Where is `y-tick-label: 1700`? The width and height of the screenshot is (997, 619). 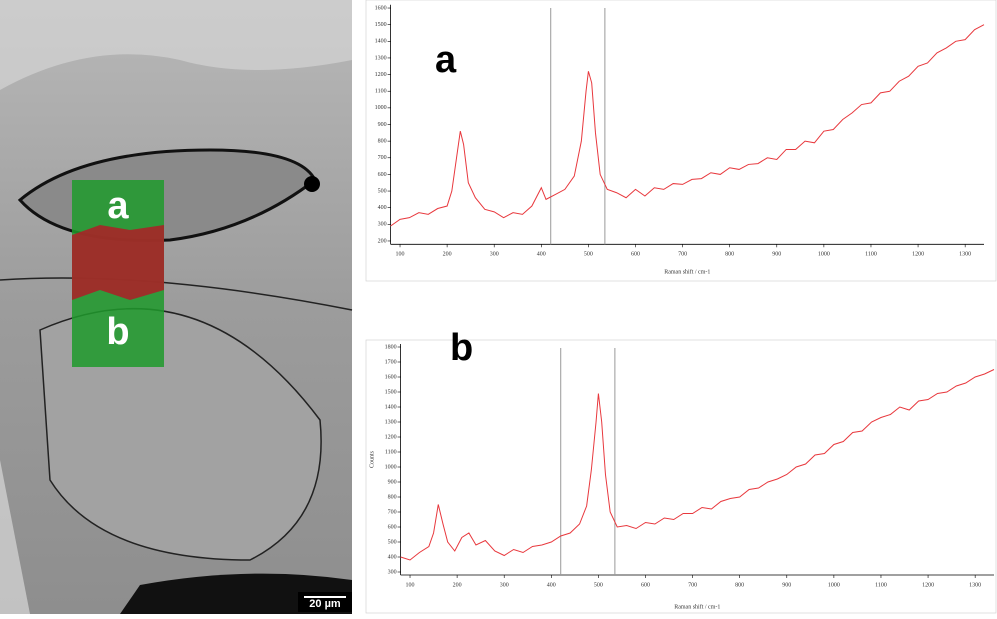
y-tick-label: 1700 is located at coordinates (391, 362).